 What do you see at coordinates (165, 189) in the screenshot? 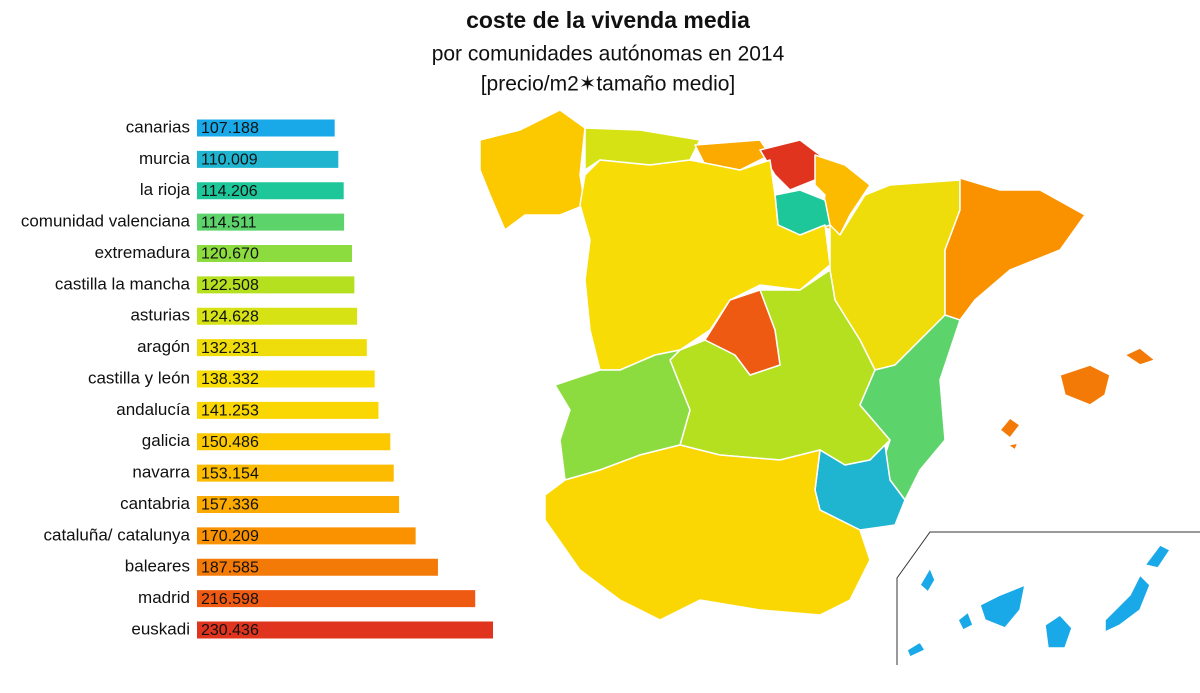
I see `category-label: la rioja` at bounding box center [165, 189].